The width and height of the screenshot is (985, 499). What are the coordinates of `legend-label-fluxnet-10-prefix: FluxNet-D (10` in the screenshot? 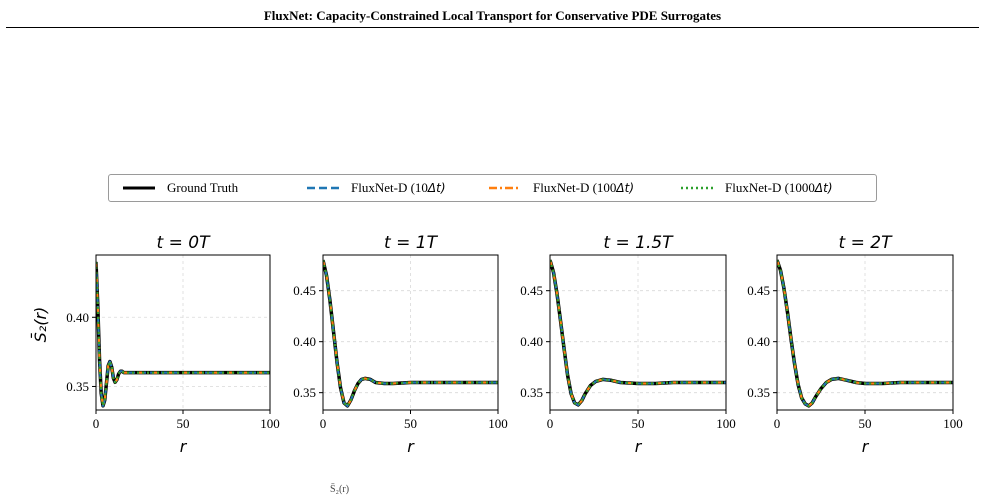 It's located at (389, 187).